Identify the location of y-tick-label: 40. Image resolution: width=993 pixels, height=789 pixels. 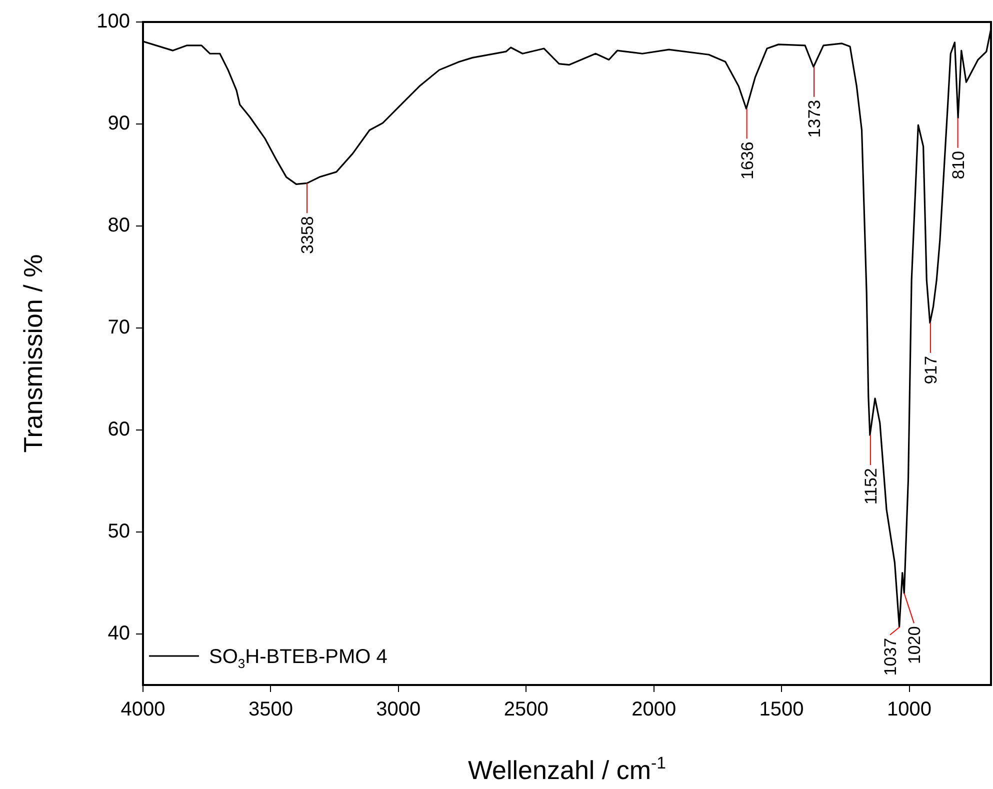
(119, 633).